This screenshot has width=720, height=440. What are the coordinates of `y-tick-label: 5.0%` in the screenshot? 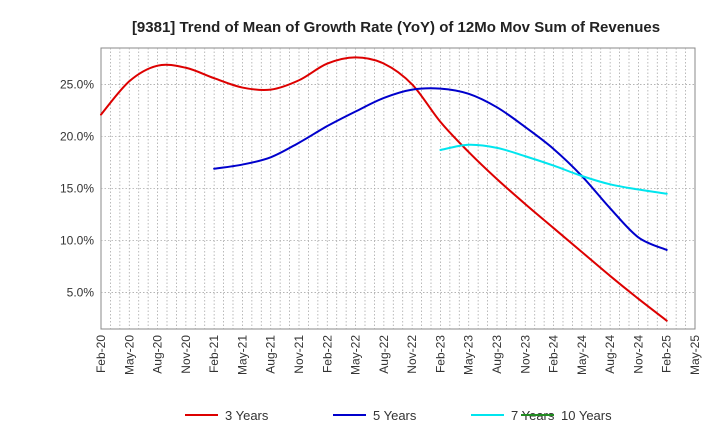 It's located at (81, 293).